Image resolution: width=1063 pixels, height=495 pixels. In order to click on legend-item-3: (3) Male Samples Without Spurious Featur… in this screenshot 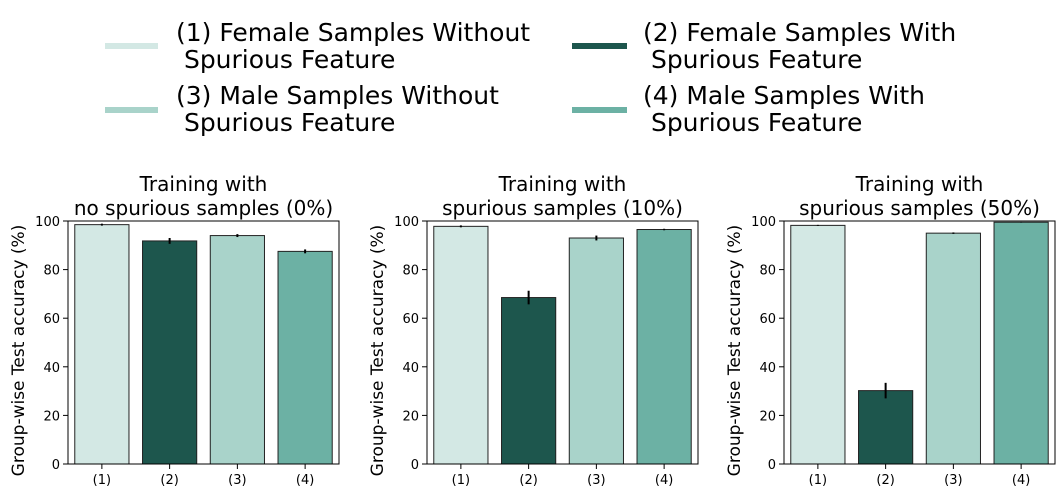, I will do `click(302, 109)`.